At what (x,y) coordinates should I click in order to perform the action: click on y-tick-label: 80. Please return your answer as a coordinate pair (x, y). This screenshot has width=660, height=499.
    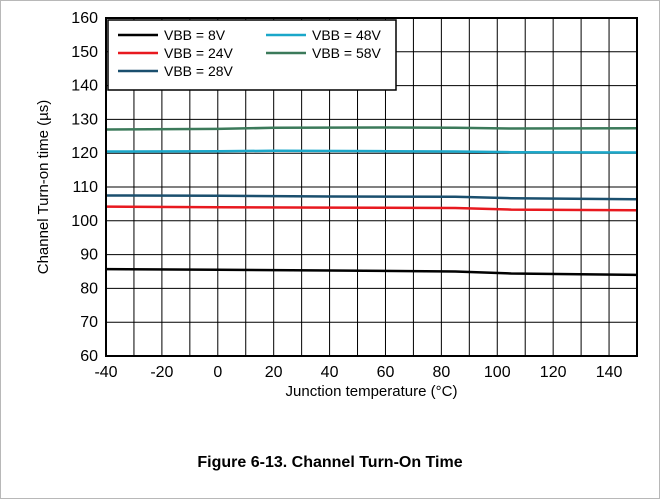
    Looking at the image, I should click on (89, 288).